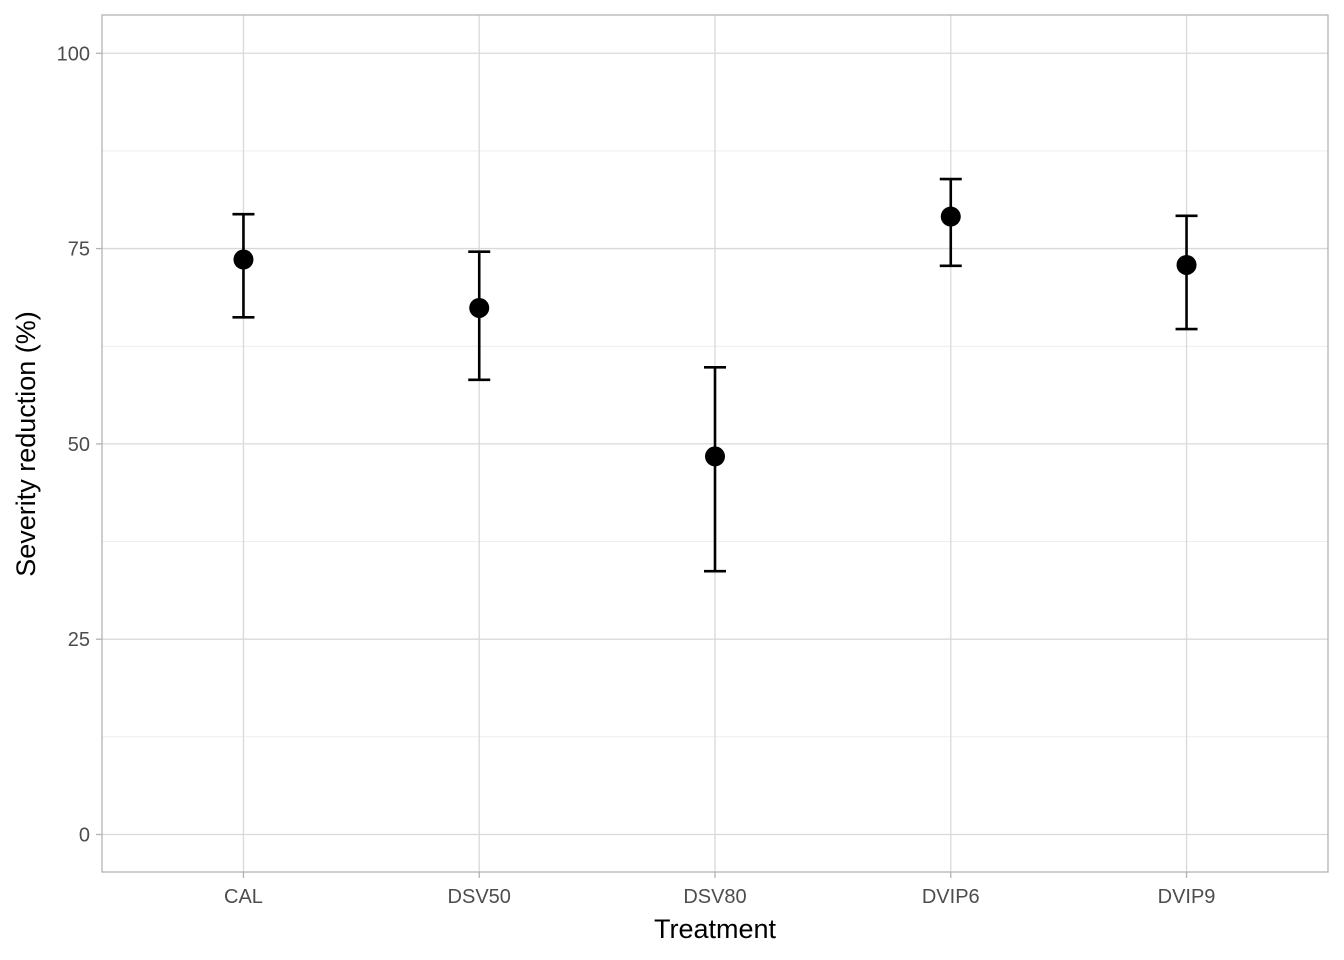 The width and height of the screenshot is (1344, 960). I want to click on x-tick-label: CAL, so click(243, 897).